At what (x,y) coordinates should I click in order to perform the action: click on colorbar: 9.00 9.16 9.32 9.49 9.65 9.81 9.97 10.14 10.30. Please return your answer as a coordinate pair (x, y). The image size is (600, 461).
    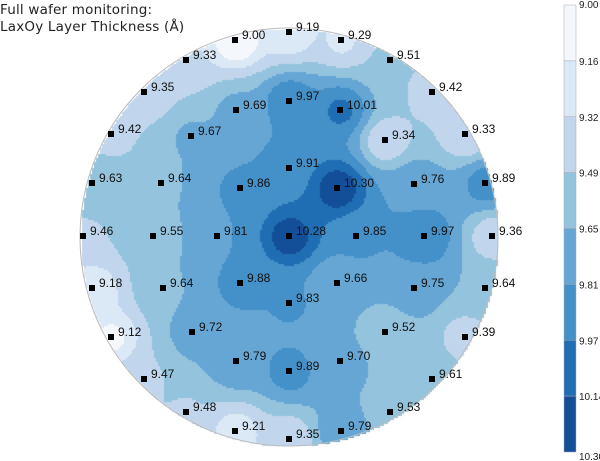
    Looking at the image, I should click on (581, 230).